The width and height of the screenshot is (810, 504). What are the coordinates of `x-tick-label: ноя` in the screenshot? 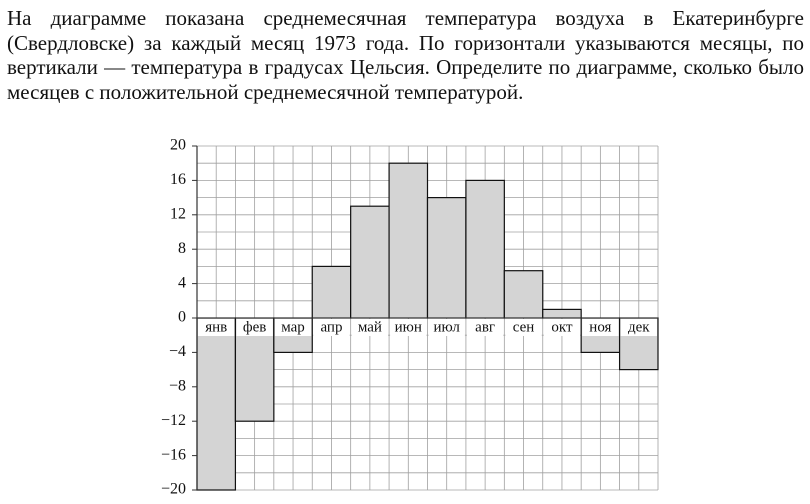 It's located at (600, 327).